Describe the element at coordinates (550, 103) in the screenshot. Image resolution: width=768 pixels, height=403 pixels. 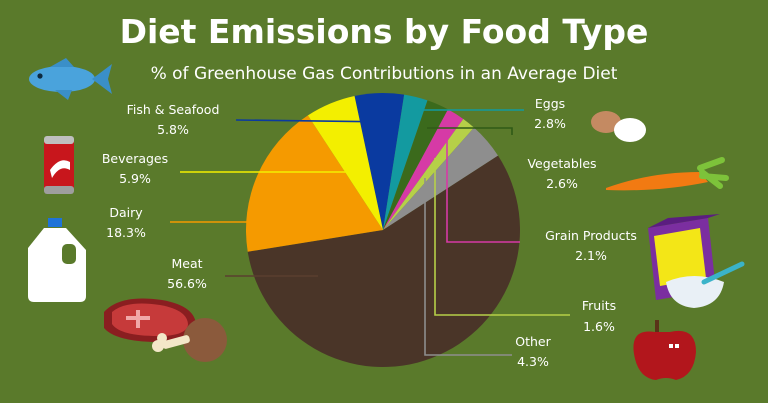
I see `label-name: Eggs` at that location.